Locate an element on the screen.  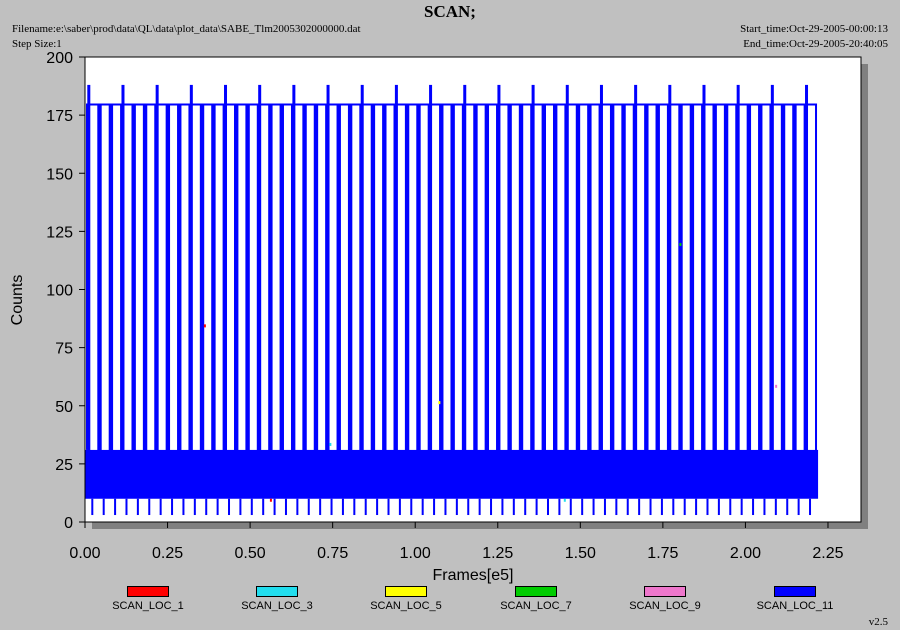
x-tick-label: 0.50 is located at coordinates (250, 553).